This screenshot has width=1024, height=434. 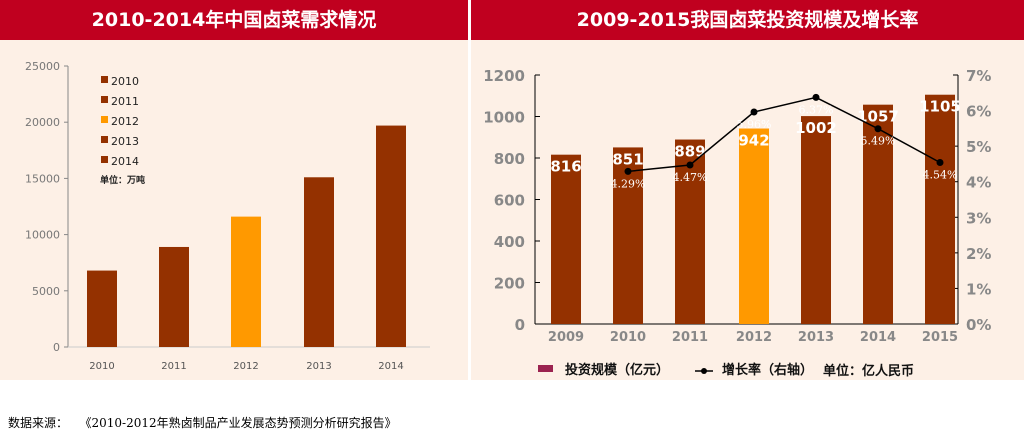 What do you see at coordinates (509, 159) in the screenshot?
I see `y-tick-label: 800` at bounding box center [509, 159].